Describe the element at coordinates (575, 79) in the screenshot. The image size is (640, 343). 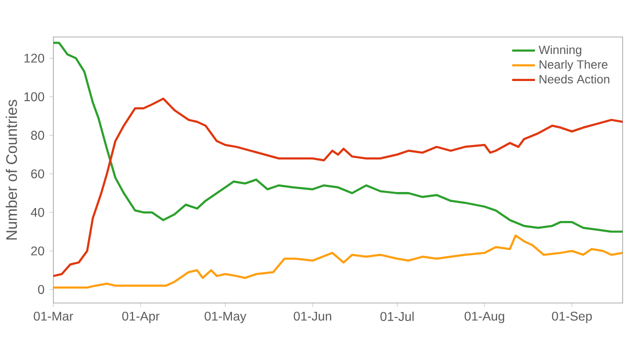
I see `legend-label: Needs Action` at that location.